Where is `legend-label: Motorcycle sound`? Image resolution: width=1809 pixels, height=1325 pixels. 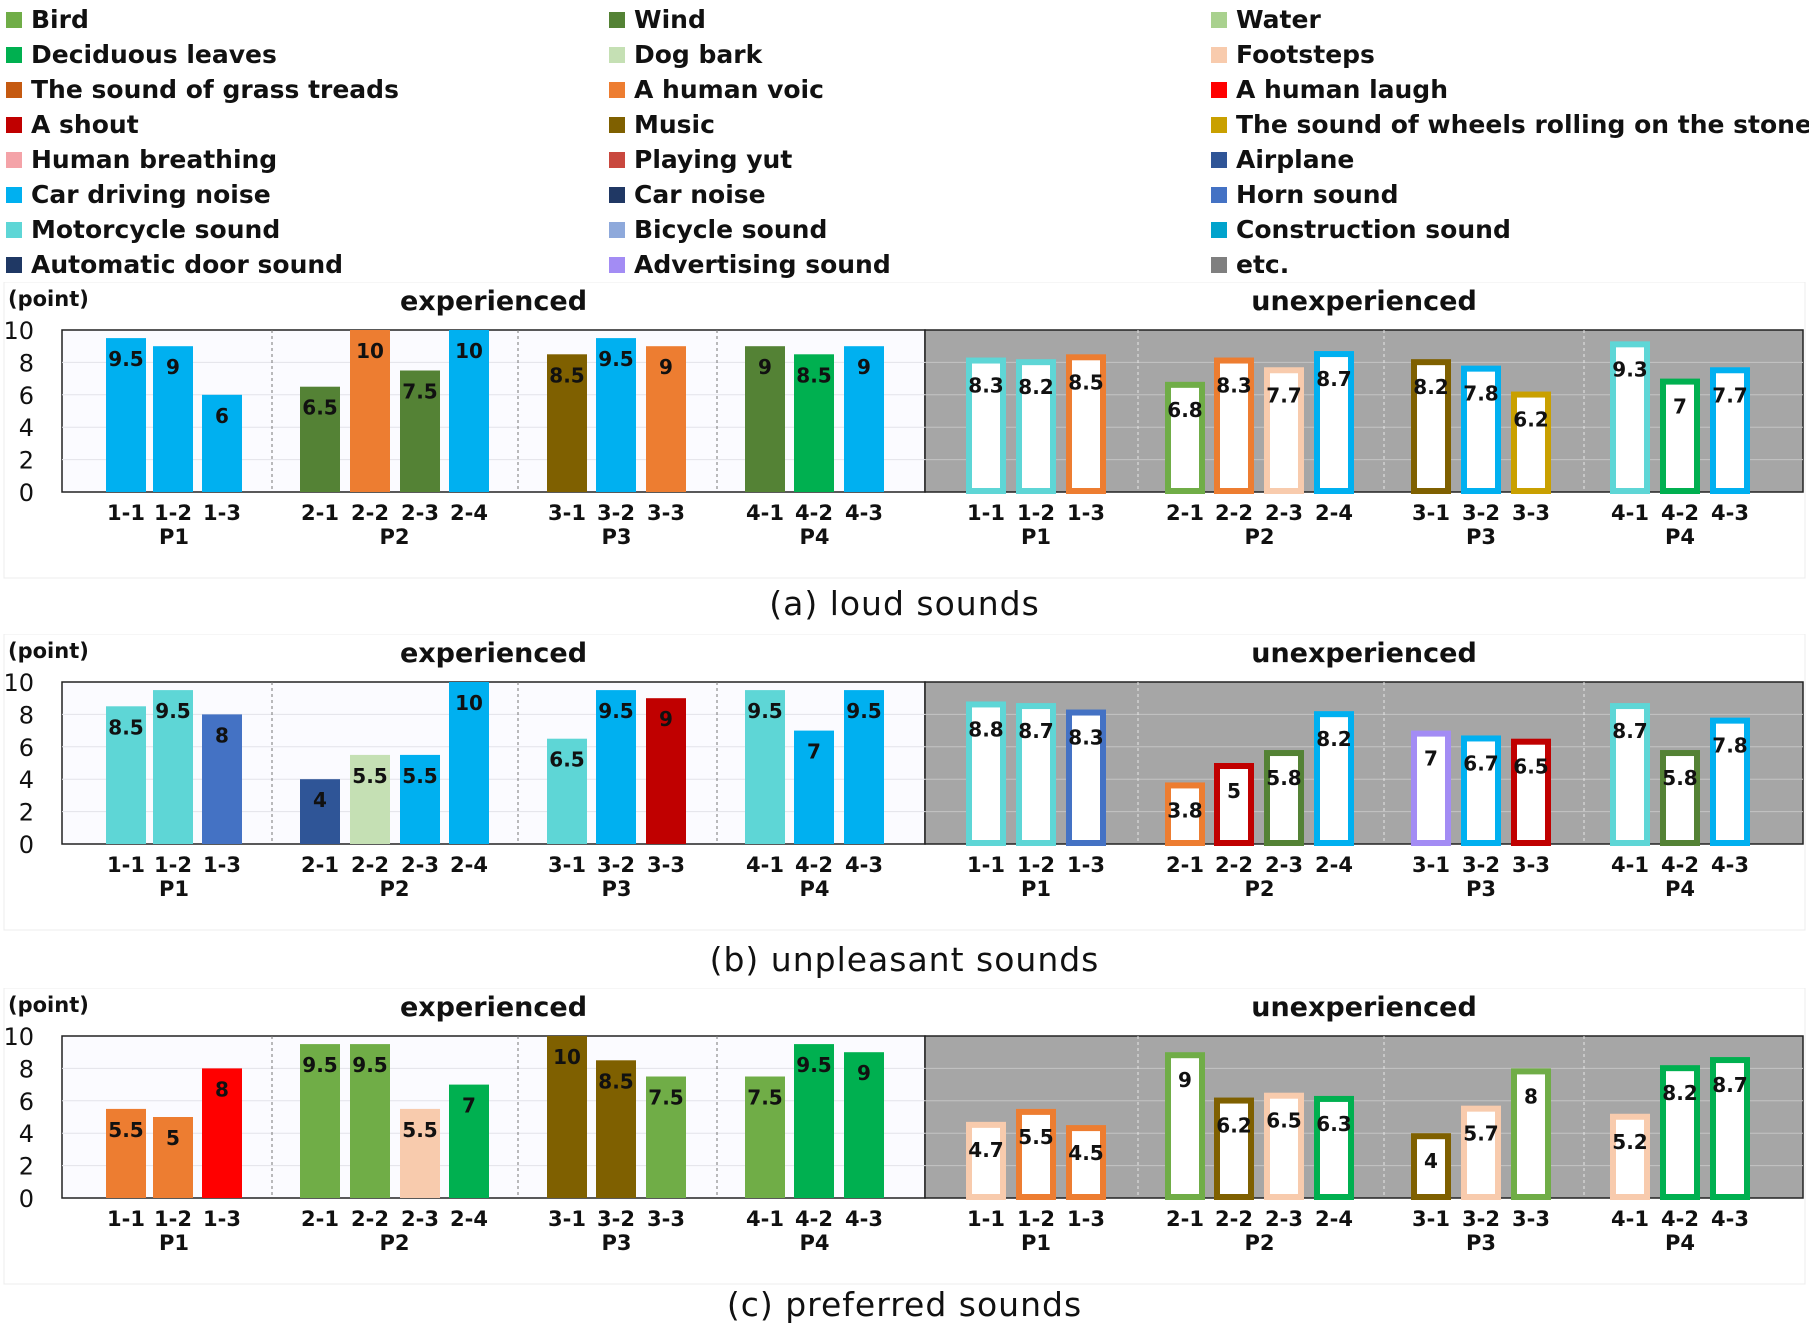
legend-label: Motorcycle sound is located at coordinates (156, 229).